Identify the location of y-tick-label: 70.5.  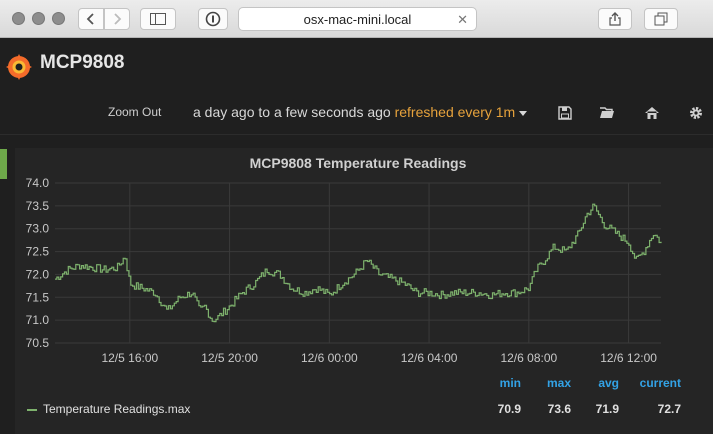
(38, 343).